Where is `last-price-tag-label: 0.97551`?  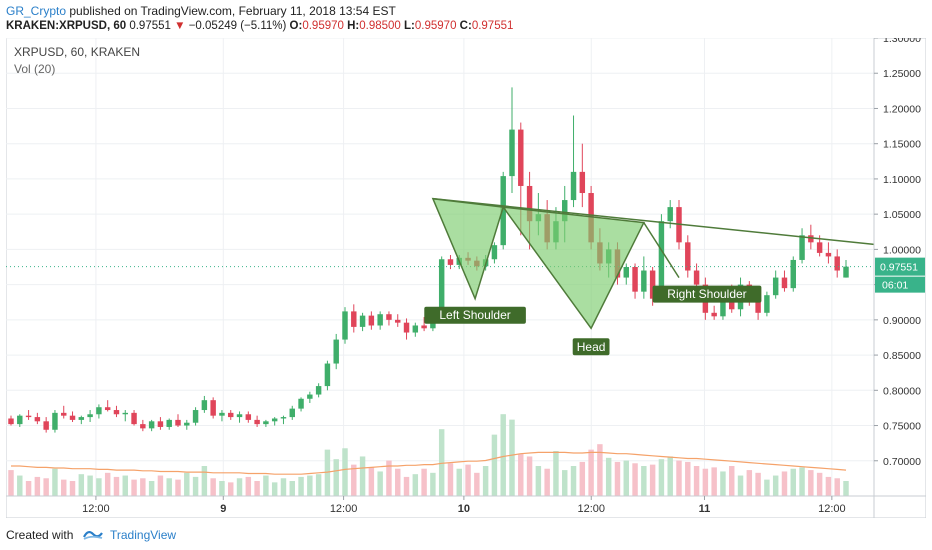 last-price-tag-label: 0.97551 is located at coordinates (899, 268).